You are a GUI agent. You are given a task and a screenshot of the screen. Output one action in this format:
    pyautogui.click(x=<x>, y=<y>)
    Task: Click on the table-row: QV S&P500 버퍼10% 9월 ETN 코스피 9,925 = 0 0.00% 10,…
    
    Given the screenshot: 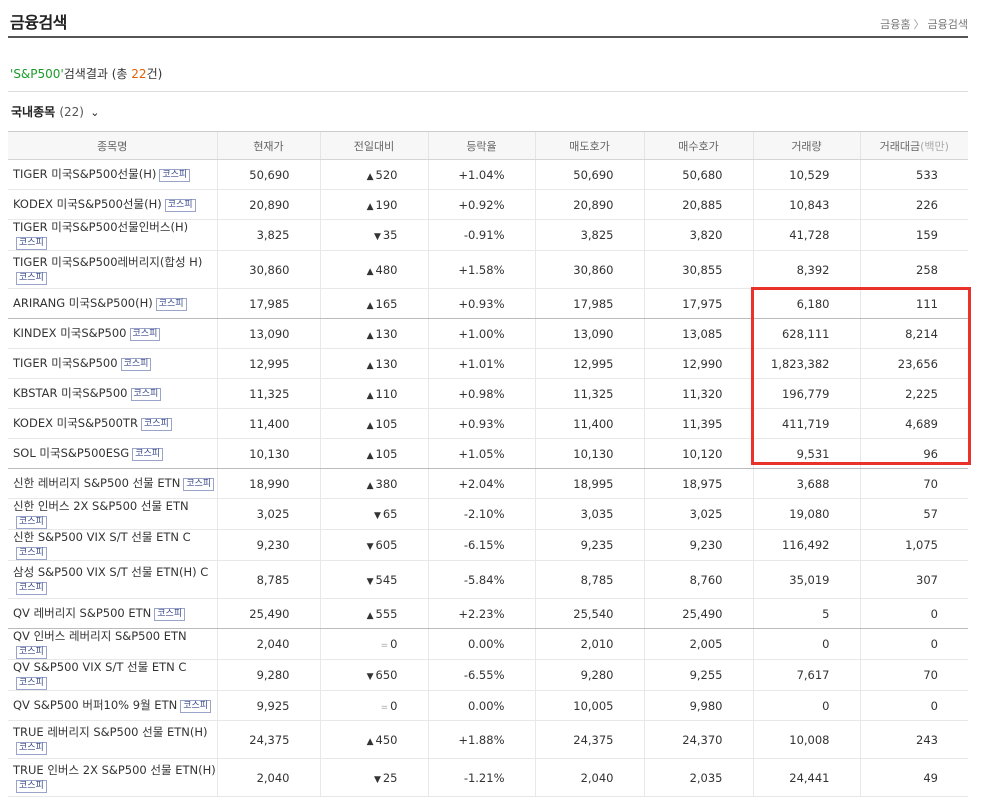 What is the action you would take?
    pyautogui.click(x=488, y=705)
    